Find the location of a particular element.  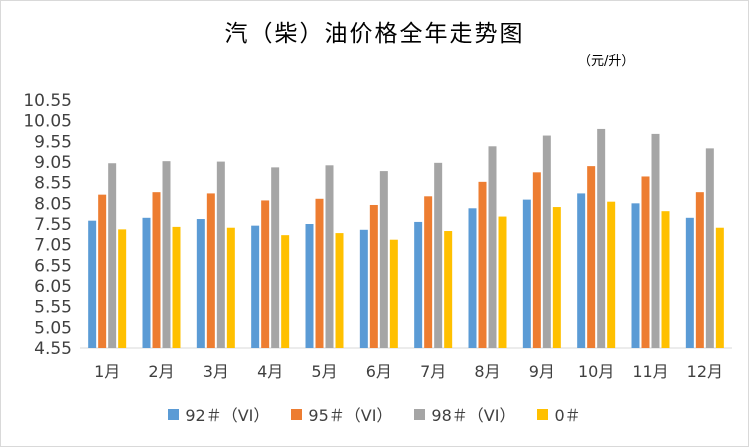

y-tick-label: 8.05 is located at coordinates (53, 204).